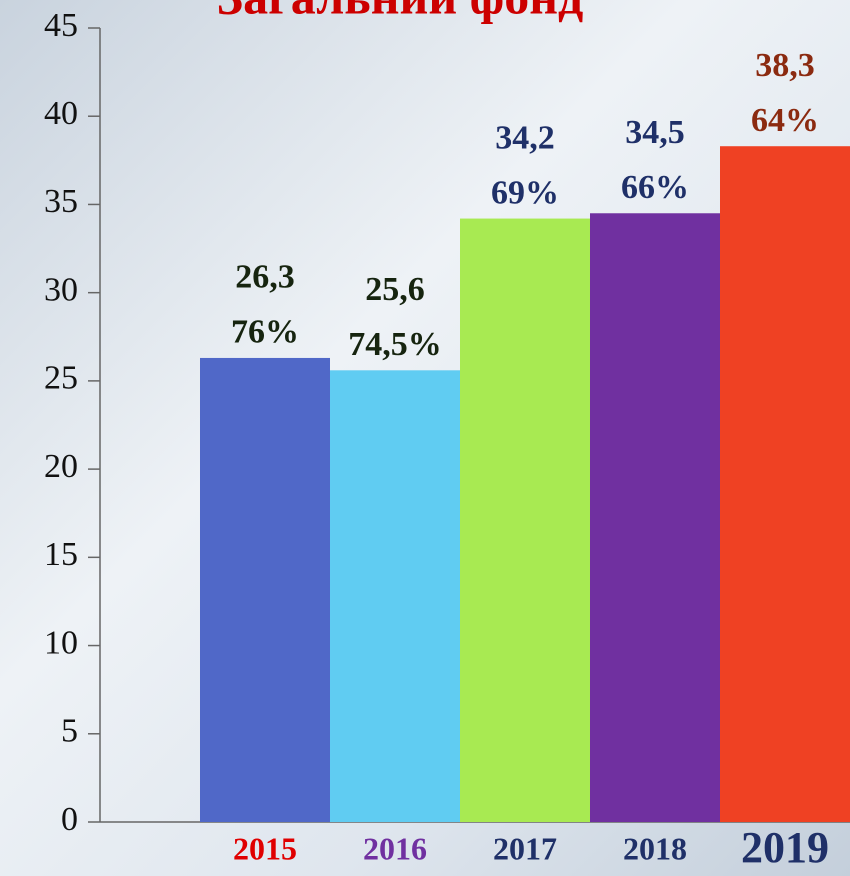  I want to click on x-tick-label: 2018, so click(655, 848).